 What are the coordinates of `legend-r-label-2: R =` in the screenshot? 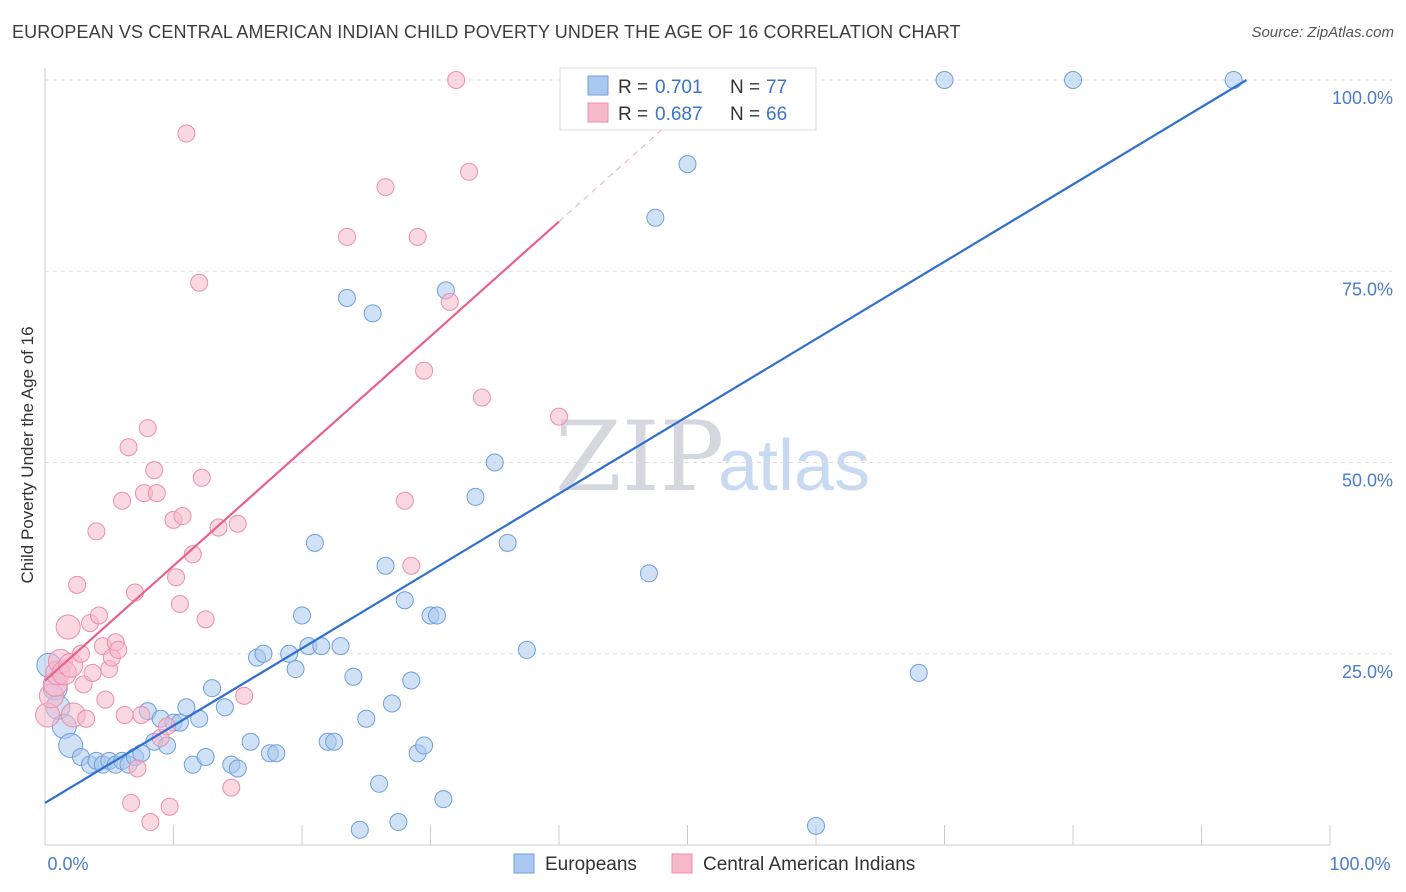 It's located at (633, 114).